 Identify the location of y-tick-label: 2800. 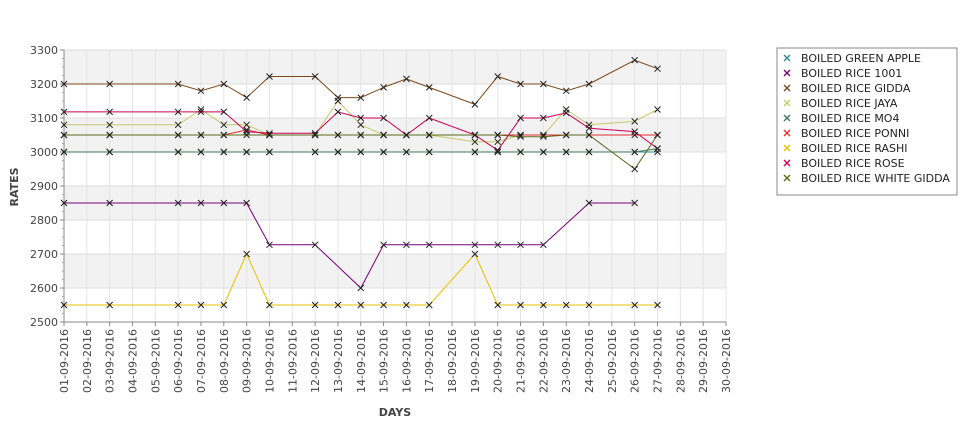
(44, 220).